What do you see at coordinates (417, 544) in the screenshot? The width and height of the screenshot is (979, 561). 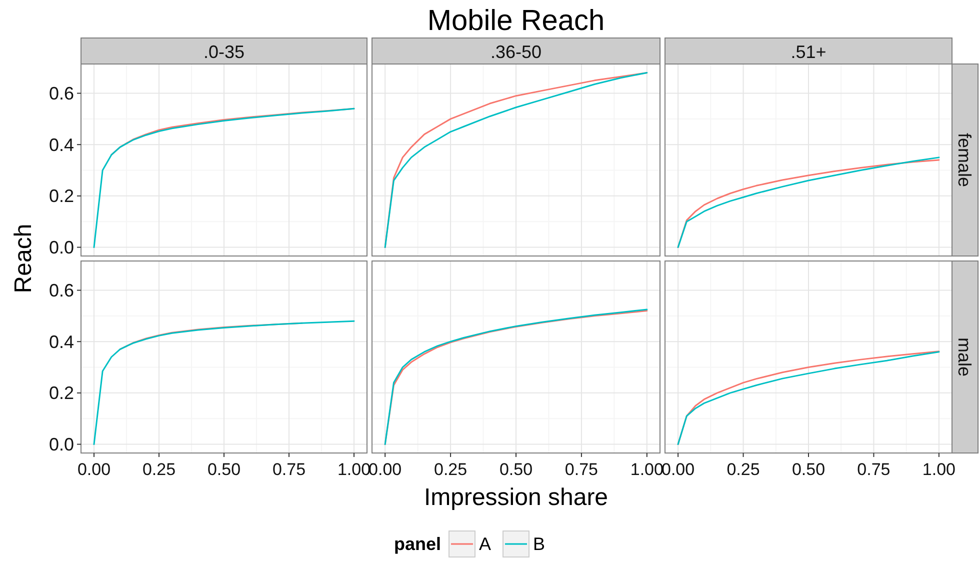 I see `legend-title: panel` at bounding box center [417, 544].